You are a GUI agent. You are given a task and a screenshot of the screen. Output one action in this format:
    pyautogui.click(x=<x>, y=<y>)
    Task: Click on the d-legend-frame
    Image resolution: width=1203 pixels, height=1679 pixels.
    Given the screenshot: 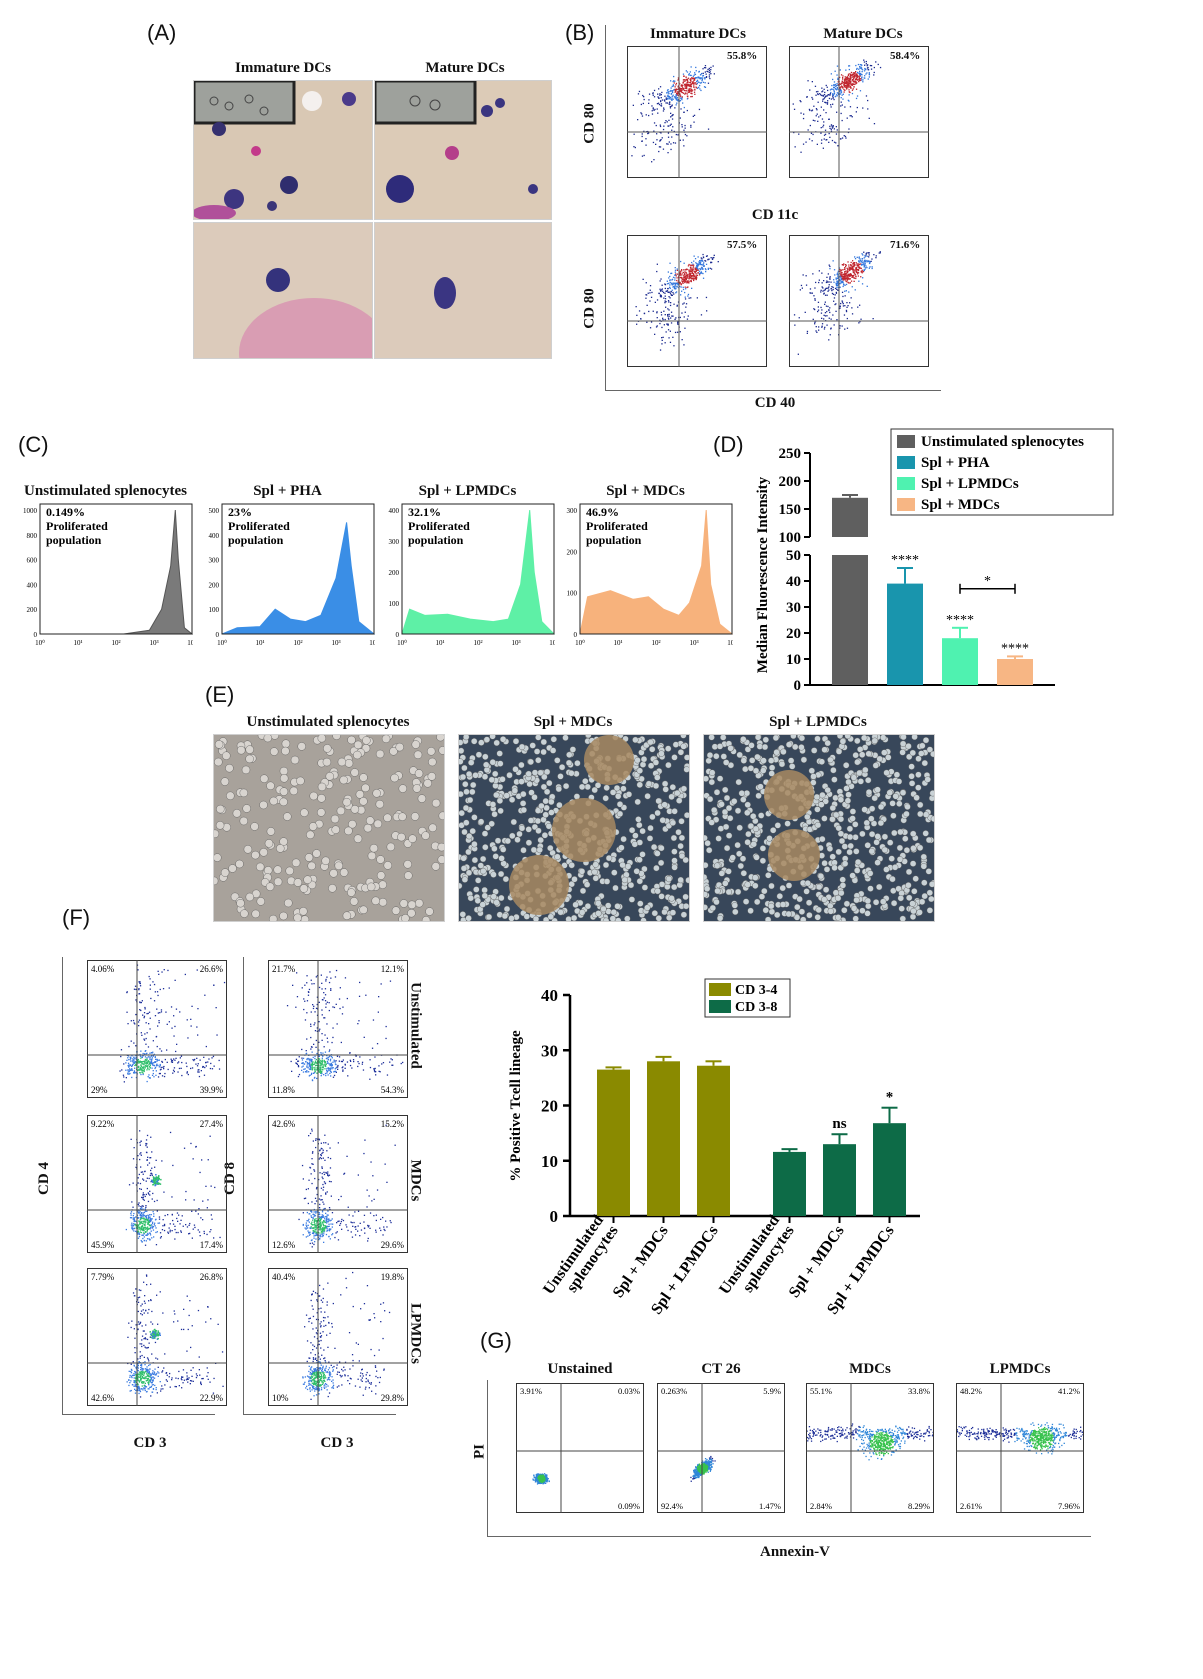 What is the action you would take?
    pyautogui.click(x=1002, y=472)
    